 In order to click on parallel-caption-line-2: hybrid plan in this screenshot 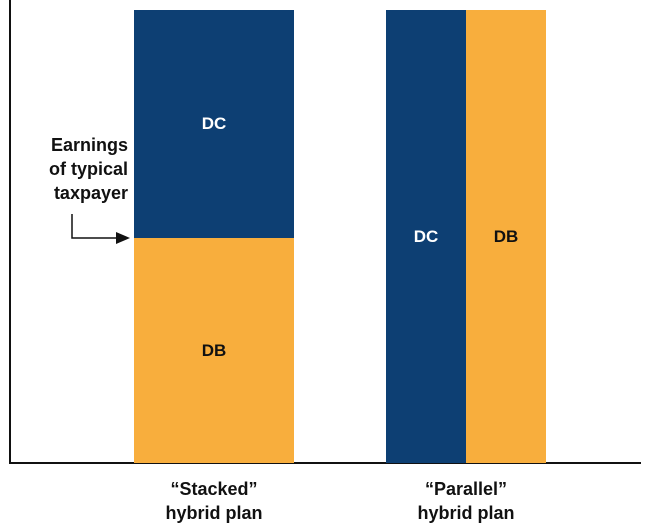, I will do `click(466, 513)`.